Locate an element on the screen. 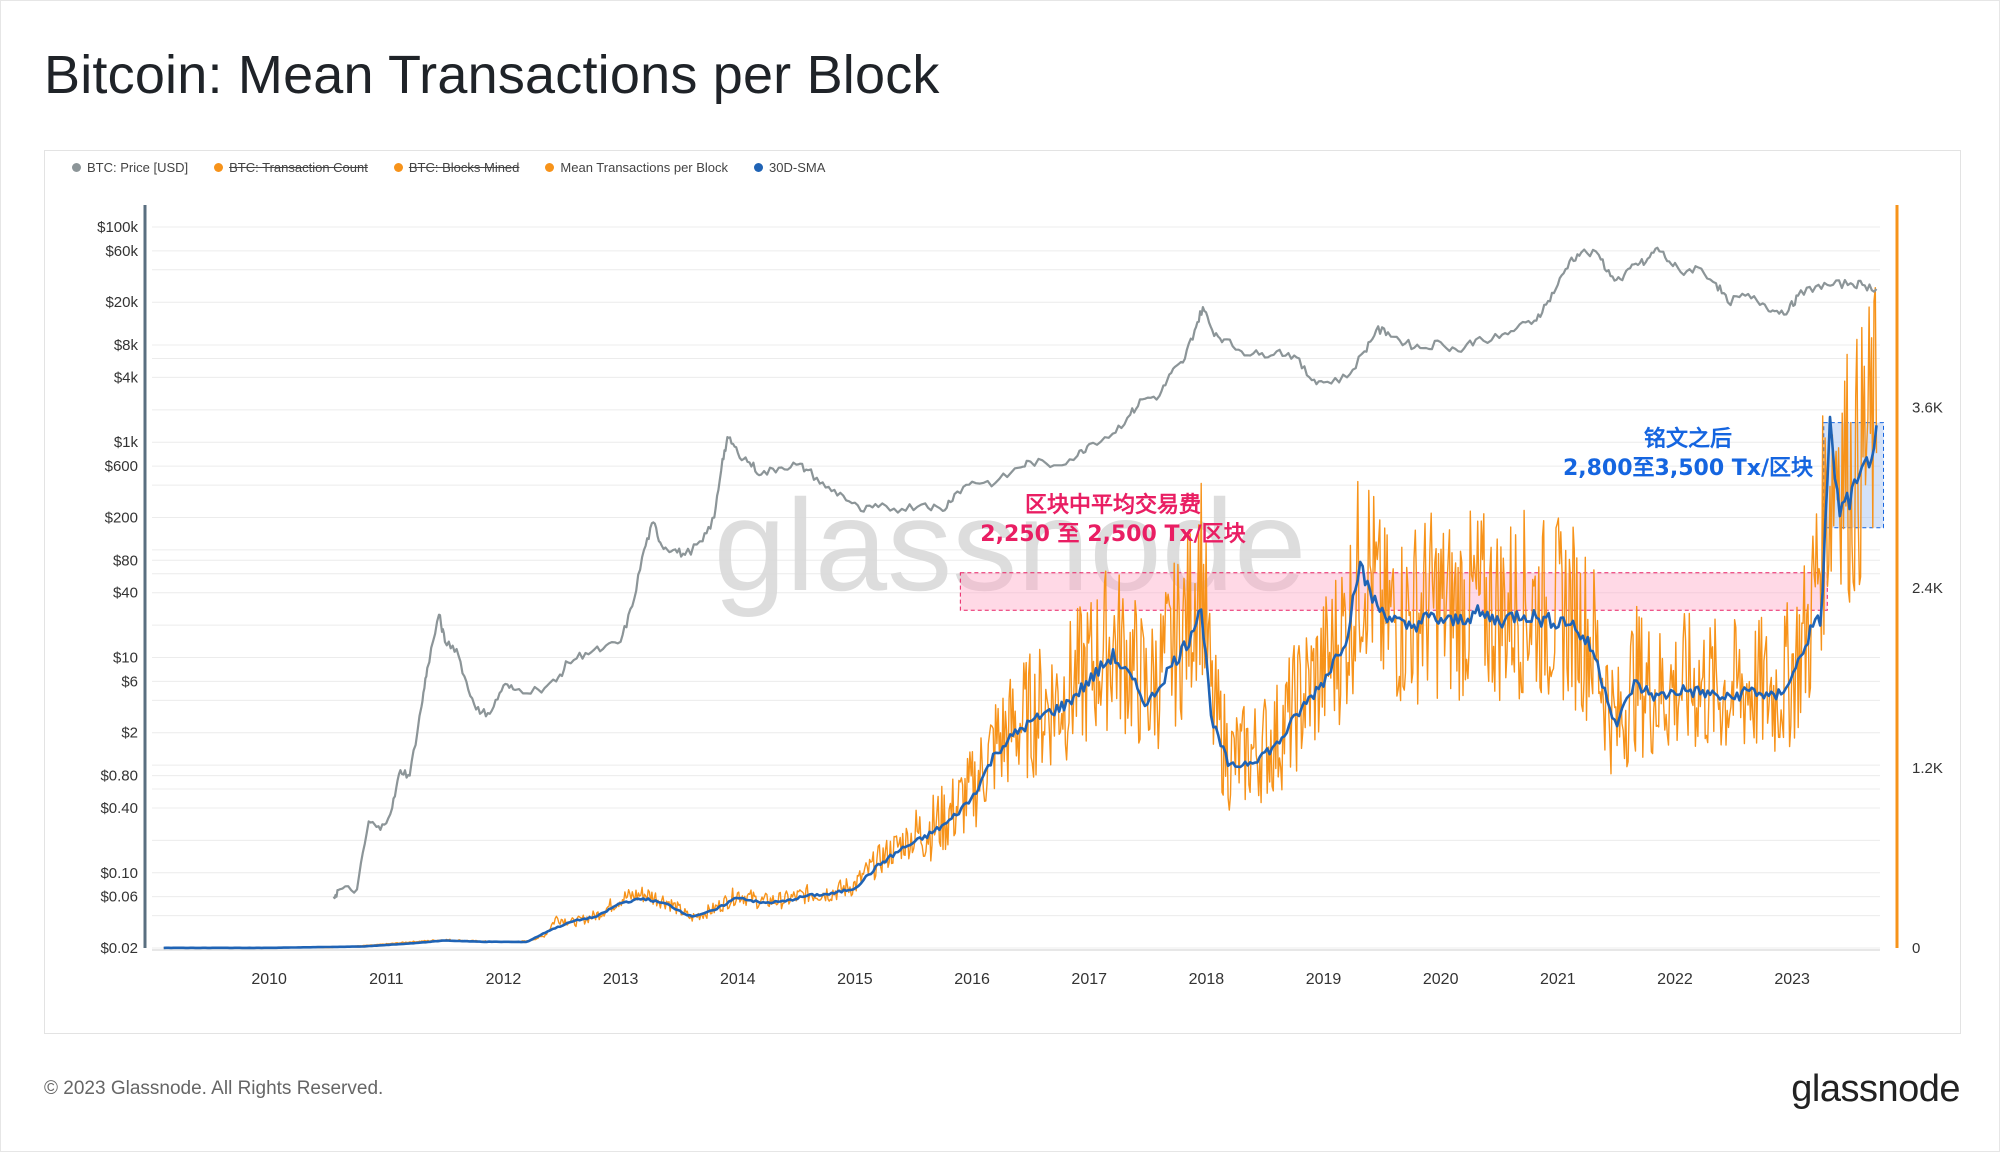 Image resolution: width=2000 pixels, height=1152 pixels. right-axis-tick-label: 1.2K is located at coordinates (1927, 768).